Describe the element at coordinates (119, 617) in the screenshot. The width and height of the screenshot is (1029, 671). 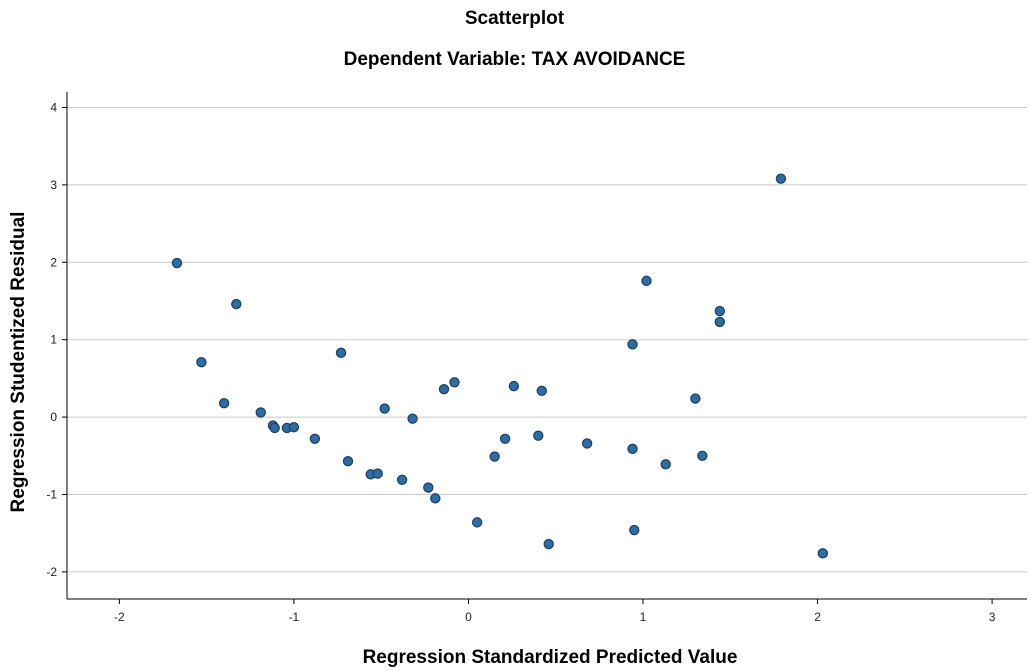
I see `x-tick-label: -2` at that location.